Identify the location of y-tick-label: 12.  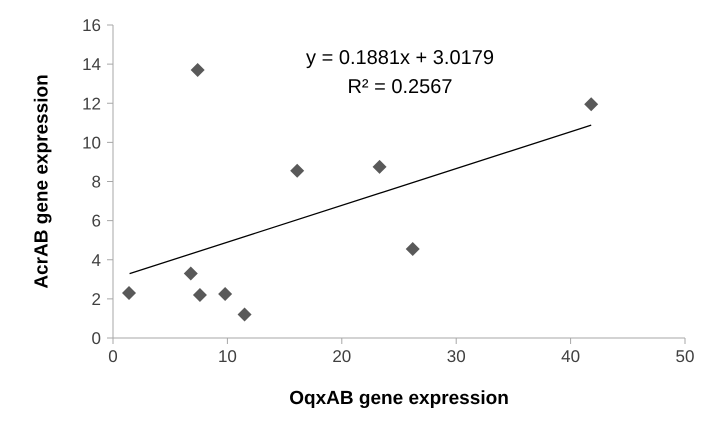
(91, 104).